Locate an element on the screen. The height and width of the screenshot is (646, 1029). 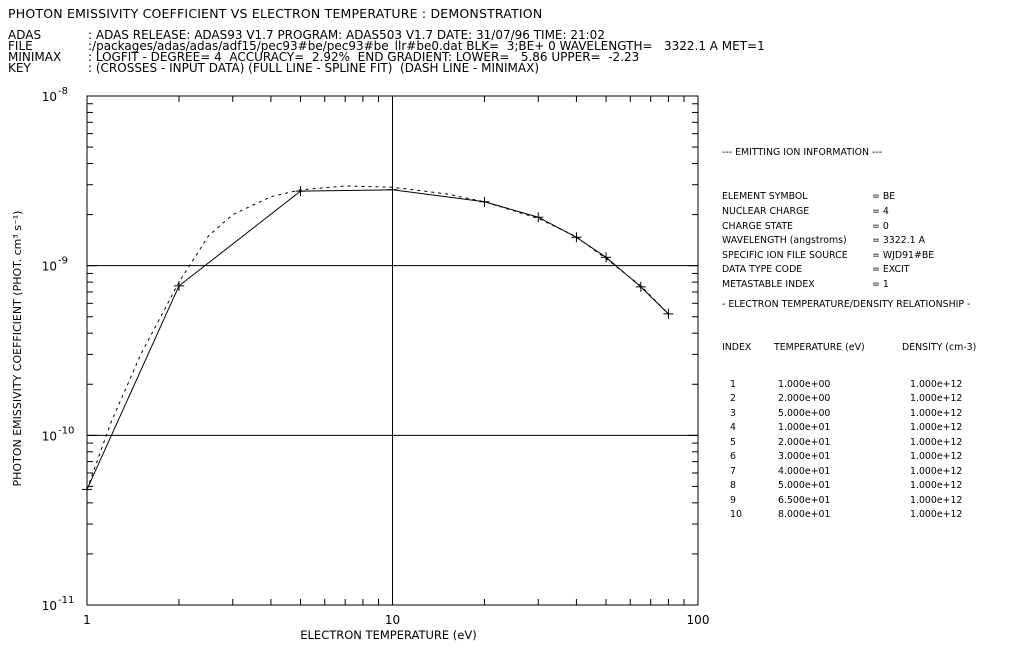
table-row: 7 4.000e+01 1.000e+12 is located at coordinates (867, 471).